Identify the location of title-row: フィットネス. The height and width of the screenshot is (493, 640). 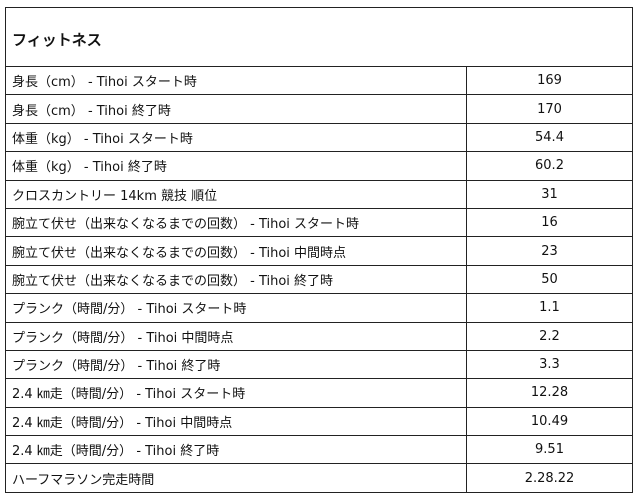
(319, 37).